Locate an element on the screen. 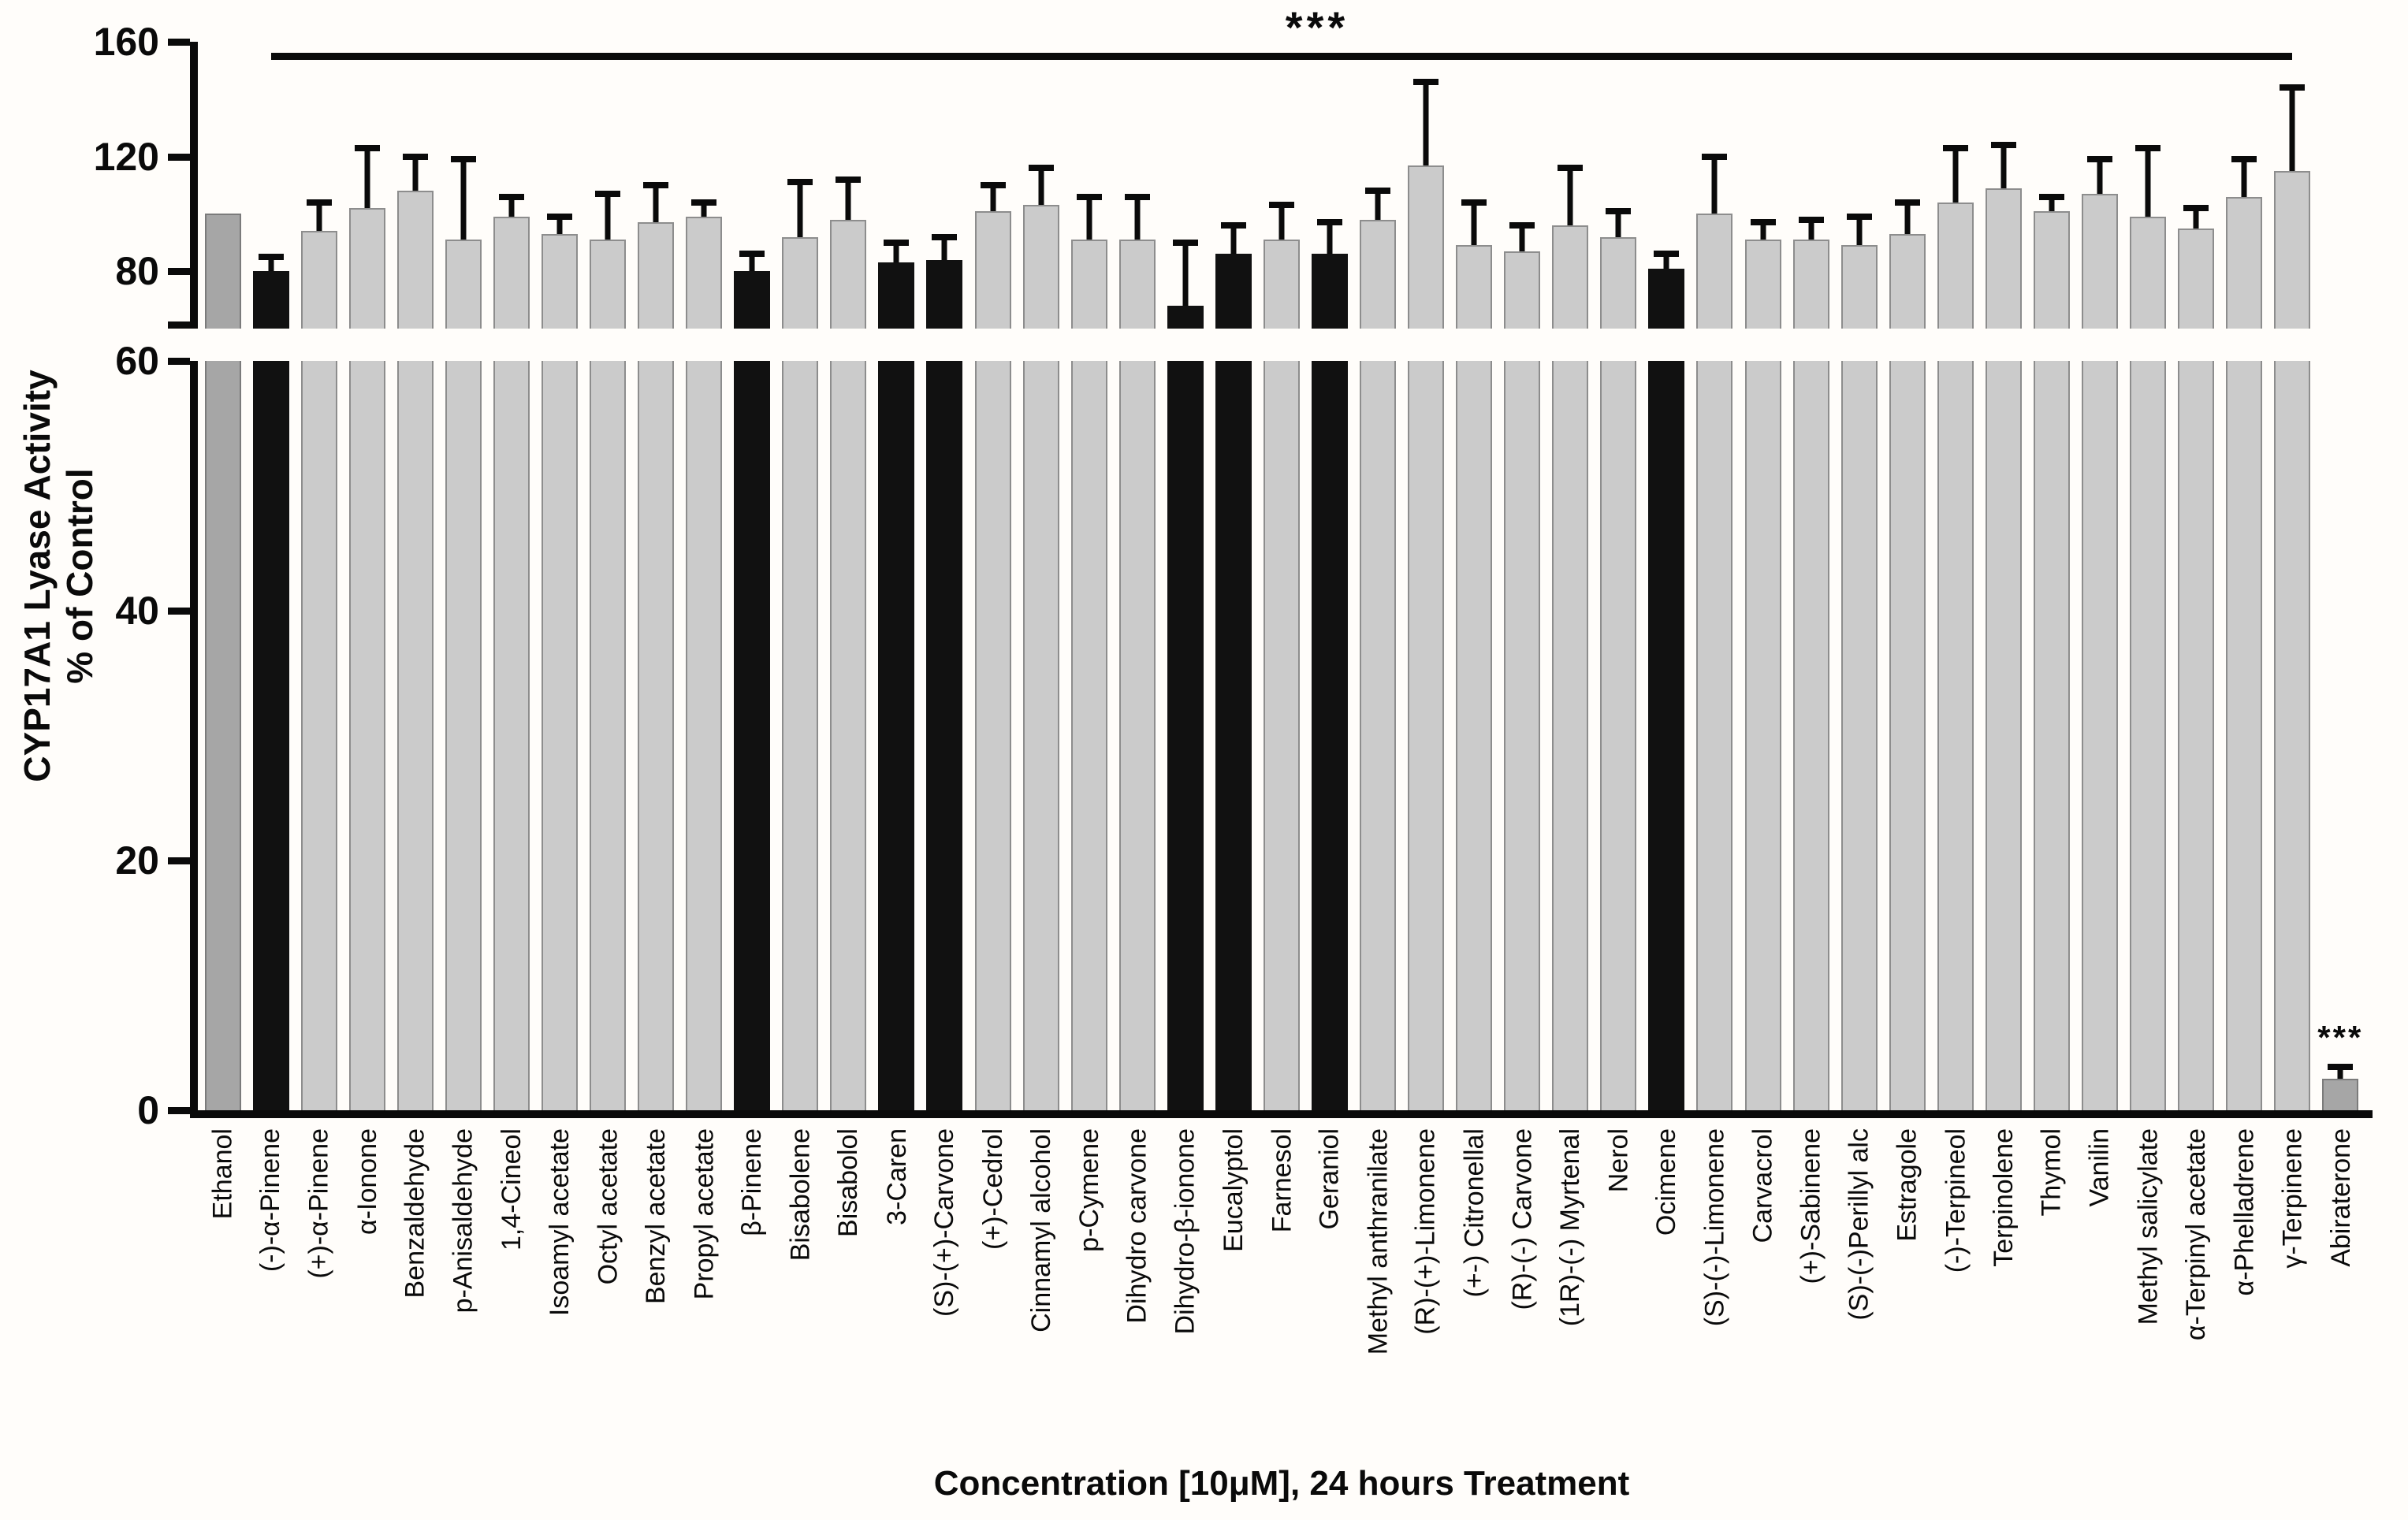 This screenshot has height=1520, width=2408. x-tick-label: Vanilin is located at coordinates (2099, 1167).